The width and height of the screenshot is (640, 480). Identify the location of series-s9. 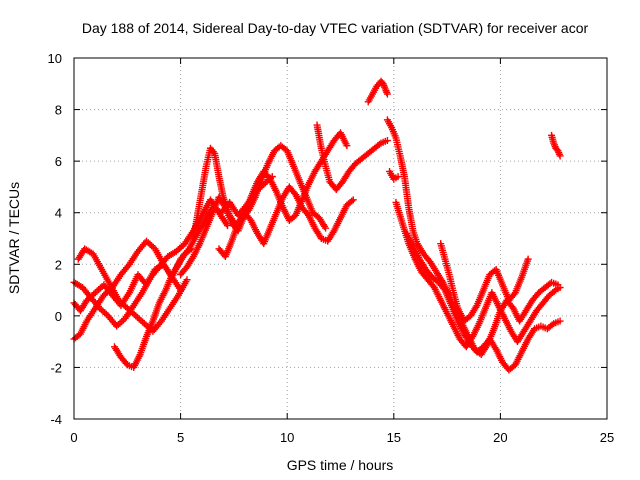
(352, 157).